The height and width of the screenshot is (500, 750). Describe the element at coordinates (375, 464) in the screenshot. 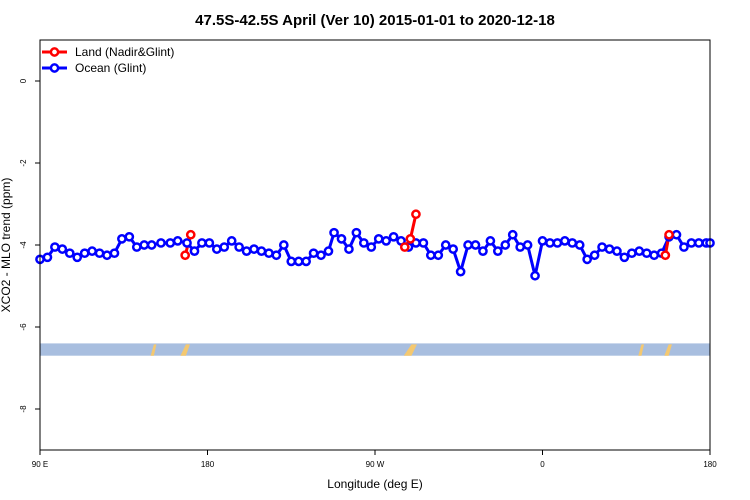

I see `x-tick-label: 90 W` at that location.